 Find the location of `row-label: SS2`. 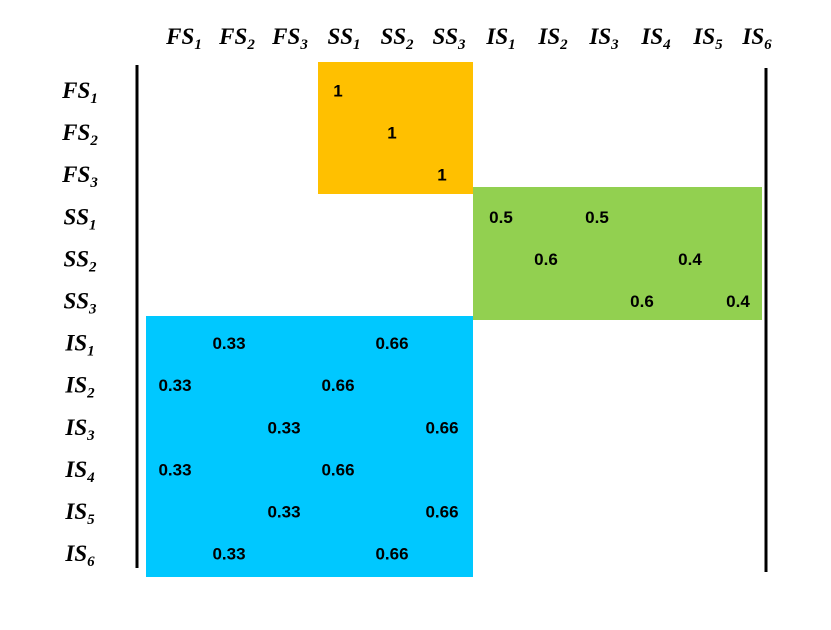

row-label: SS2 is located at coordinates (80, 260).